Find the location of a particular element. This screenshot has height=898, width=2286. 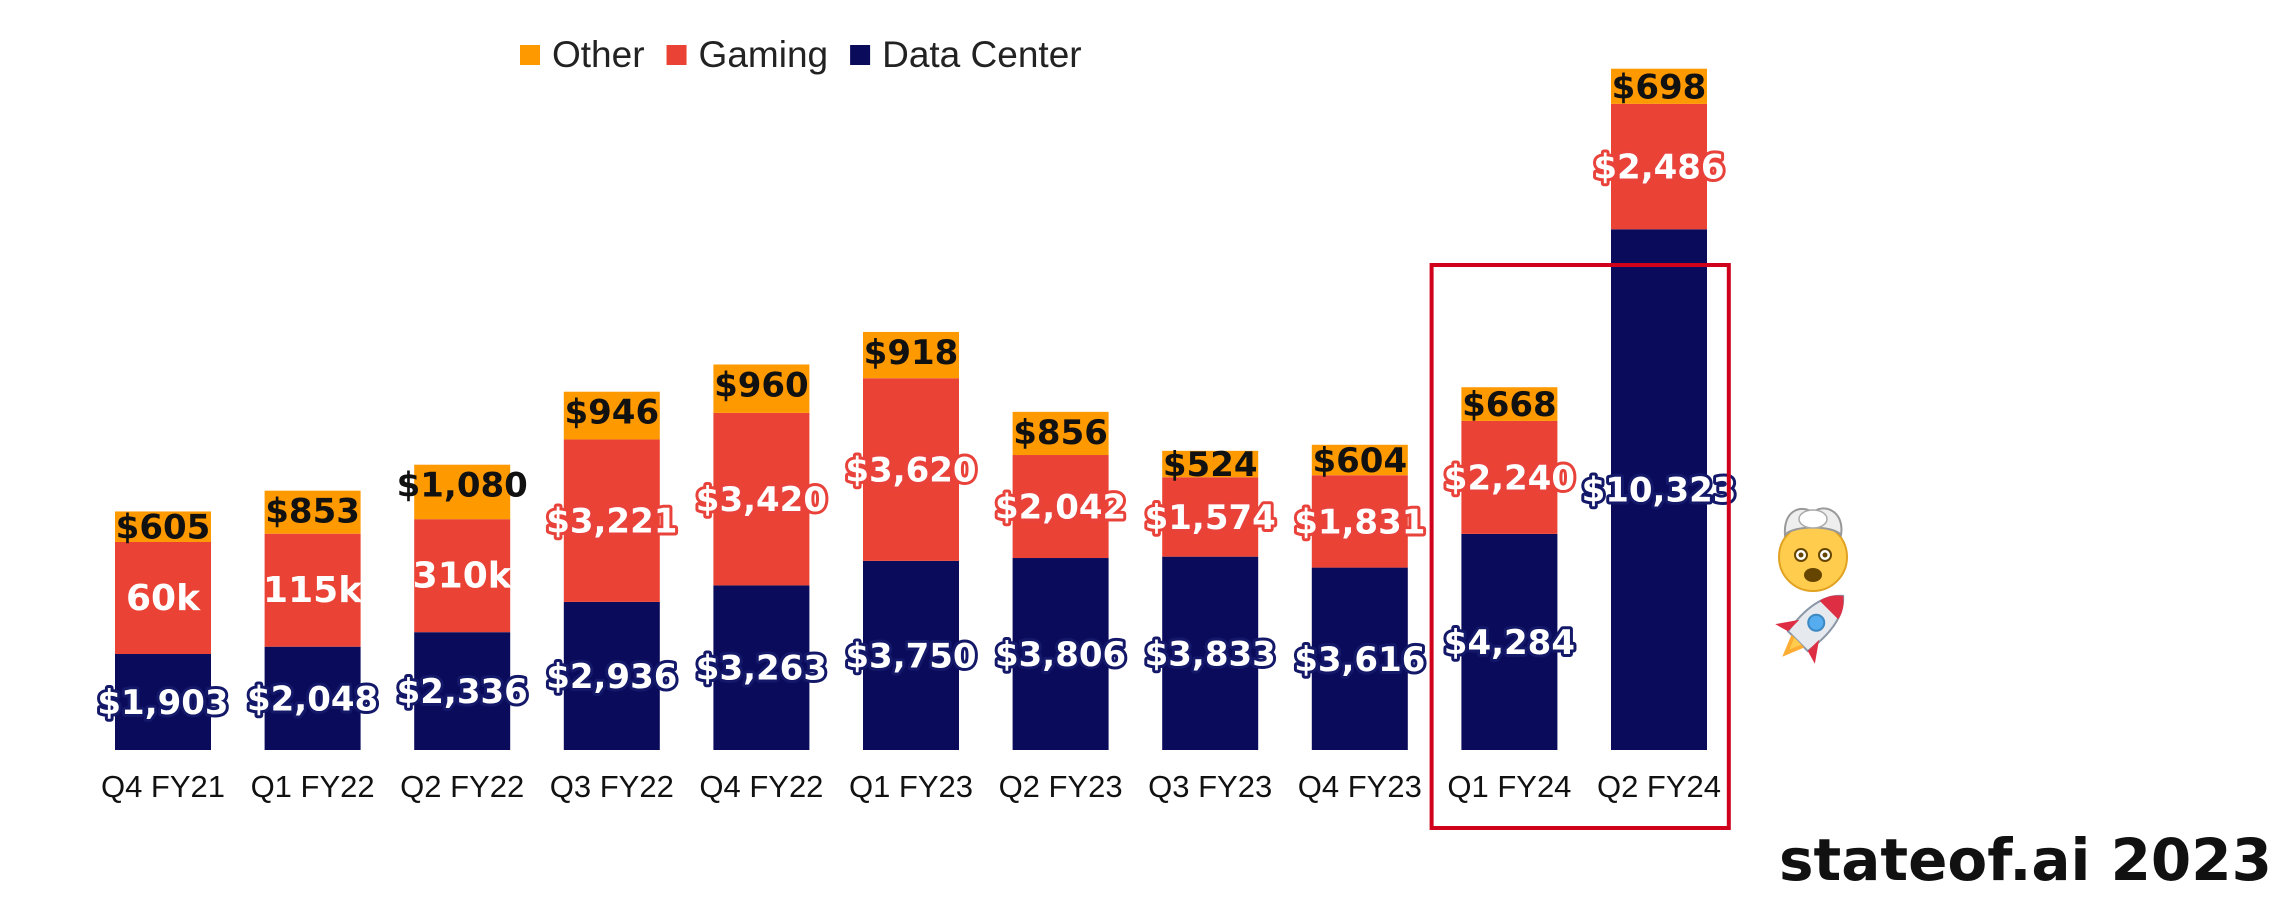

label-gaming-q1-fy22: 115k is located at coordinates (313, 590).